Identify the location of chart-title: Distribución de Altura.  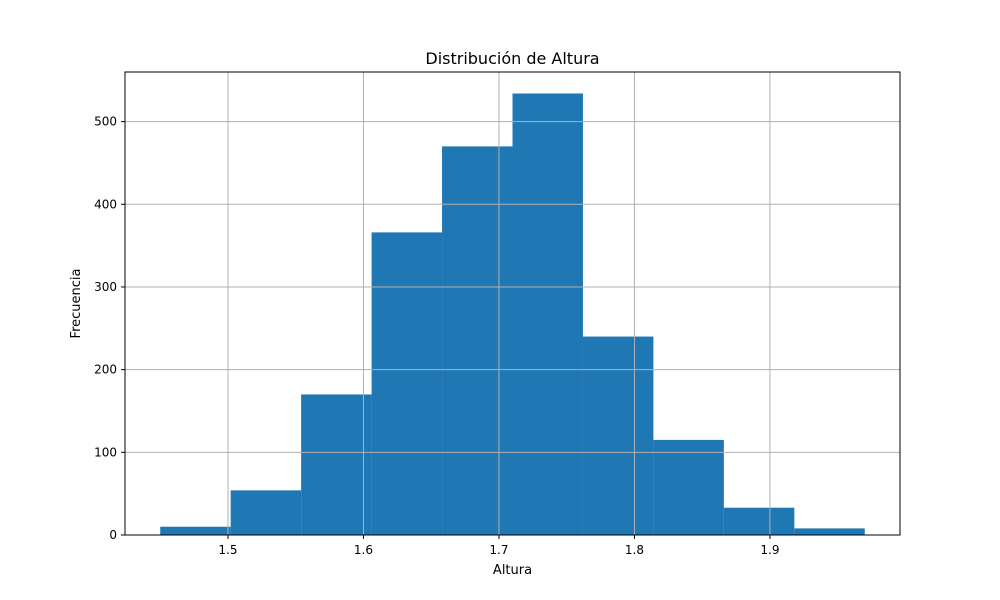
(512, 58).